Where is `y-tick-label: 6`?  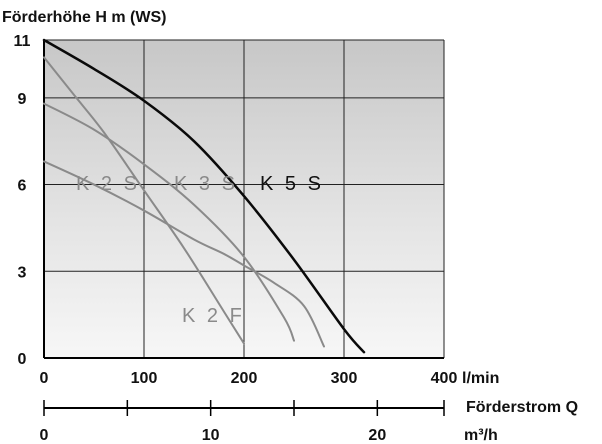
y-tick-label: 6 is located at coordinates (22, 186).